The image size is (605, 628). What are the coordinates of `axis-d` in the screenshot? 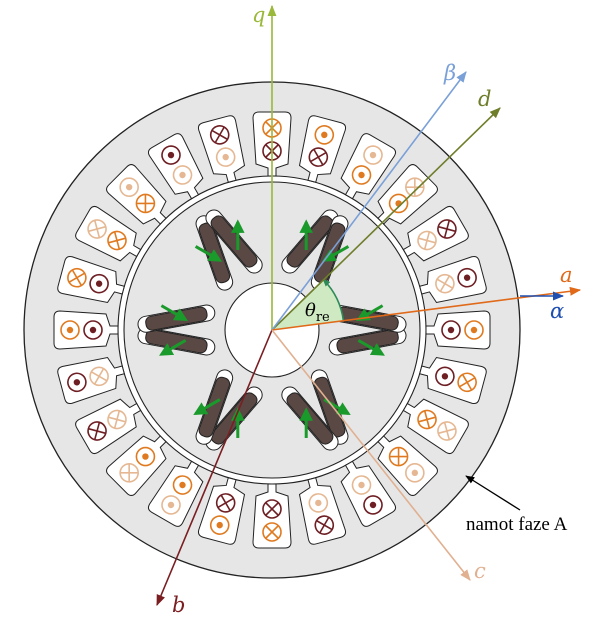 It's located at (386, 219).